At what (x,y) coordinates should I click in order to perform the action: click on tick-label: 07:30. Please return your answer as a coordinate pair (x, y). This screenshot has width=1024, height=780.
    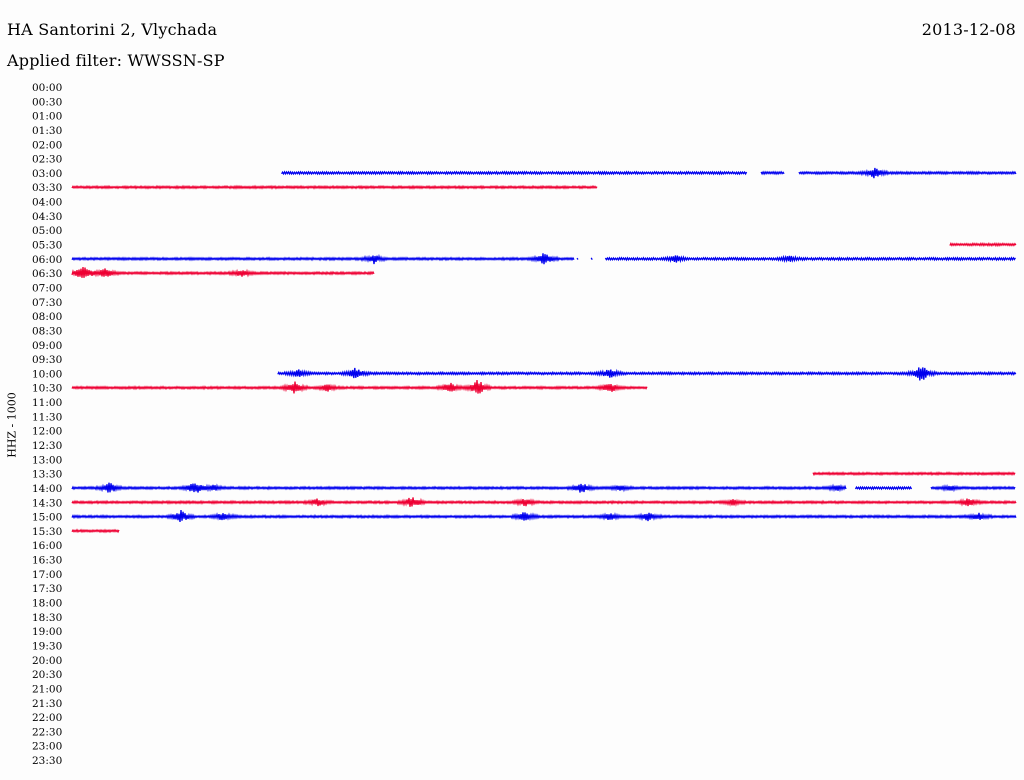
    Looking at the image, I should click on (47, 303).